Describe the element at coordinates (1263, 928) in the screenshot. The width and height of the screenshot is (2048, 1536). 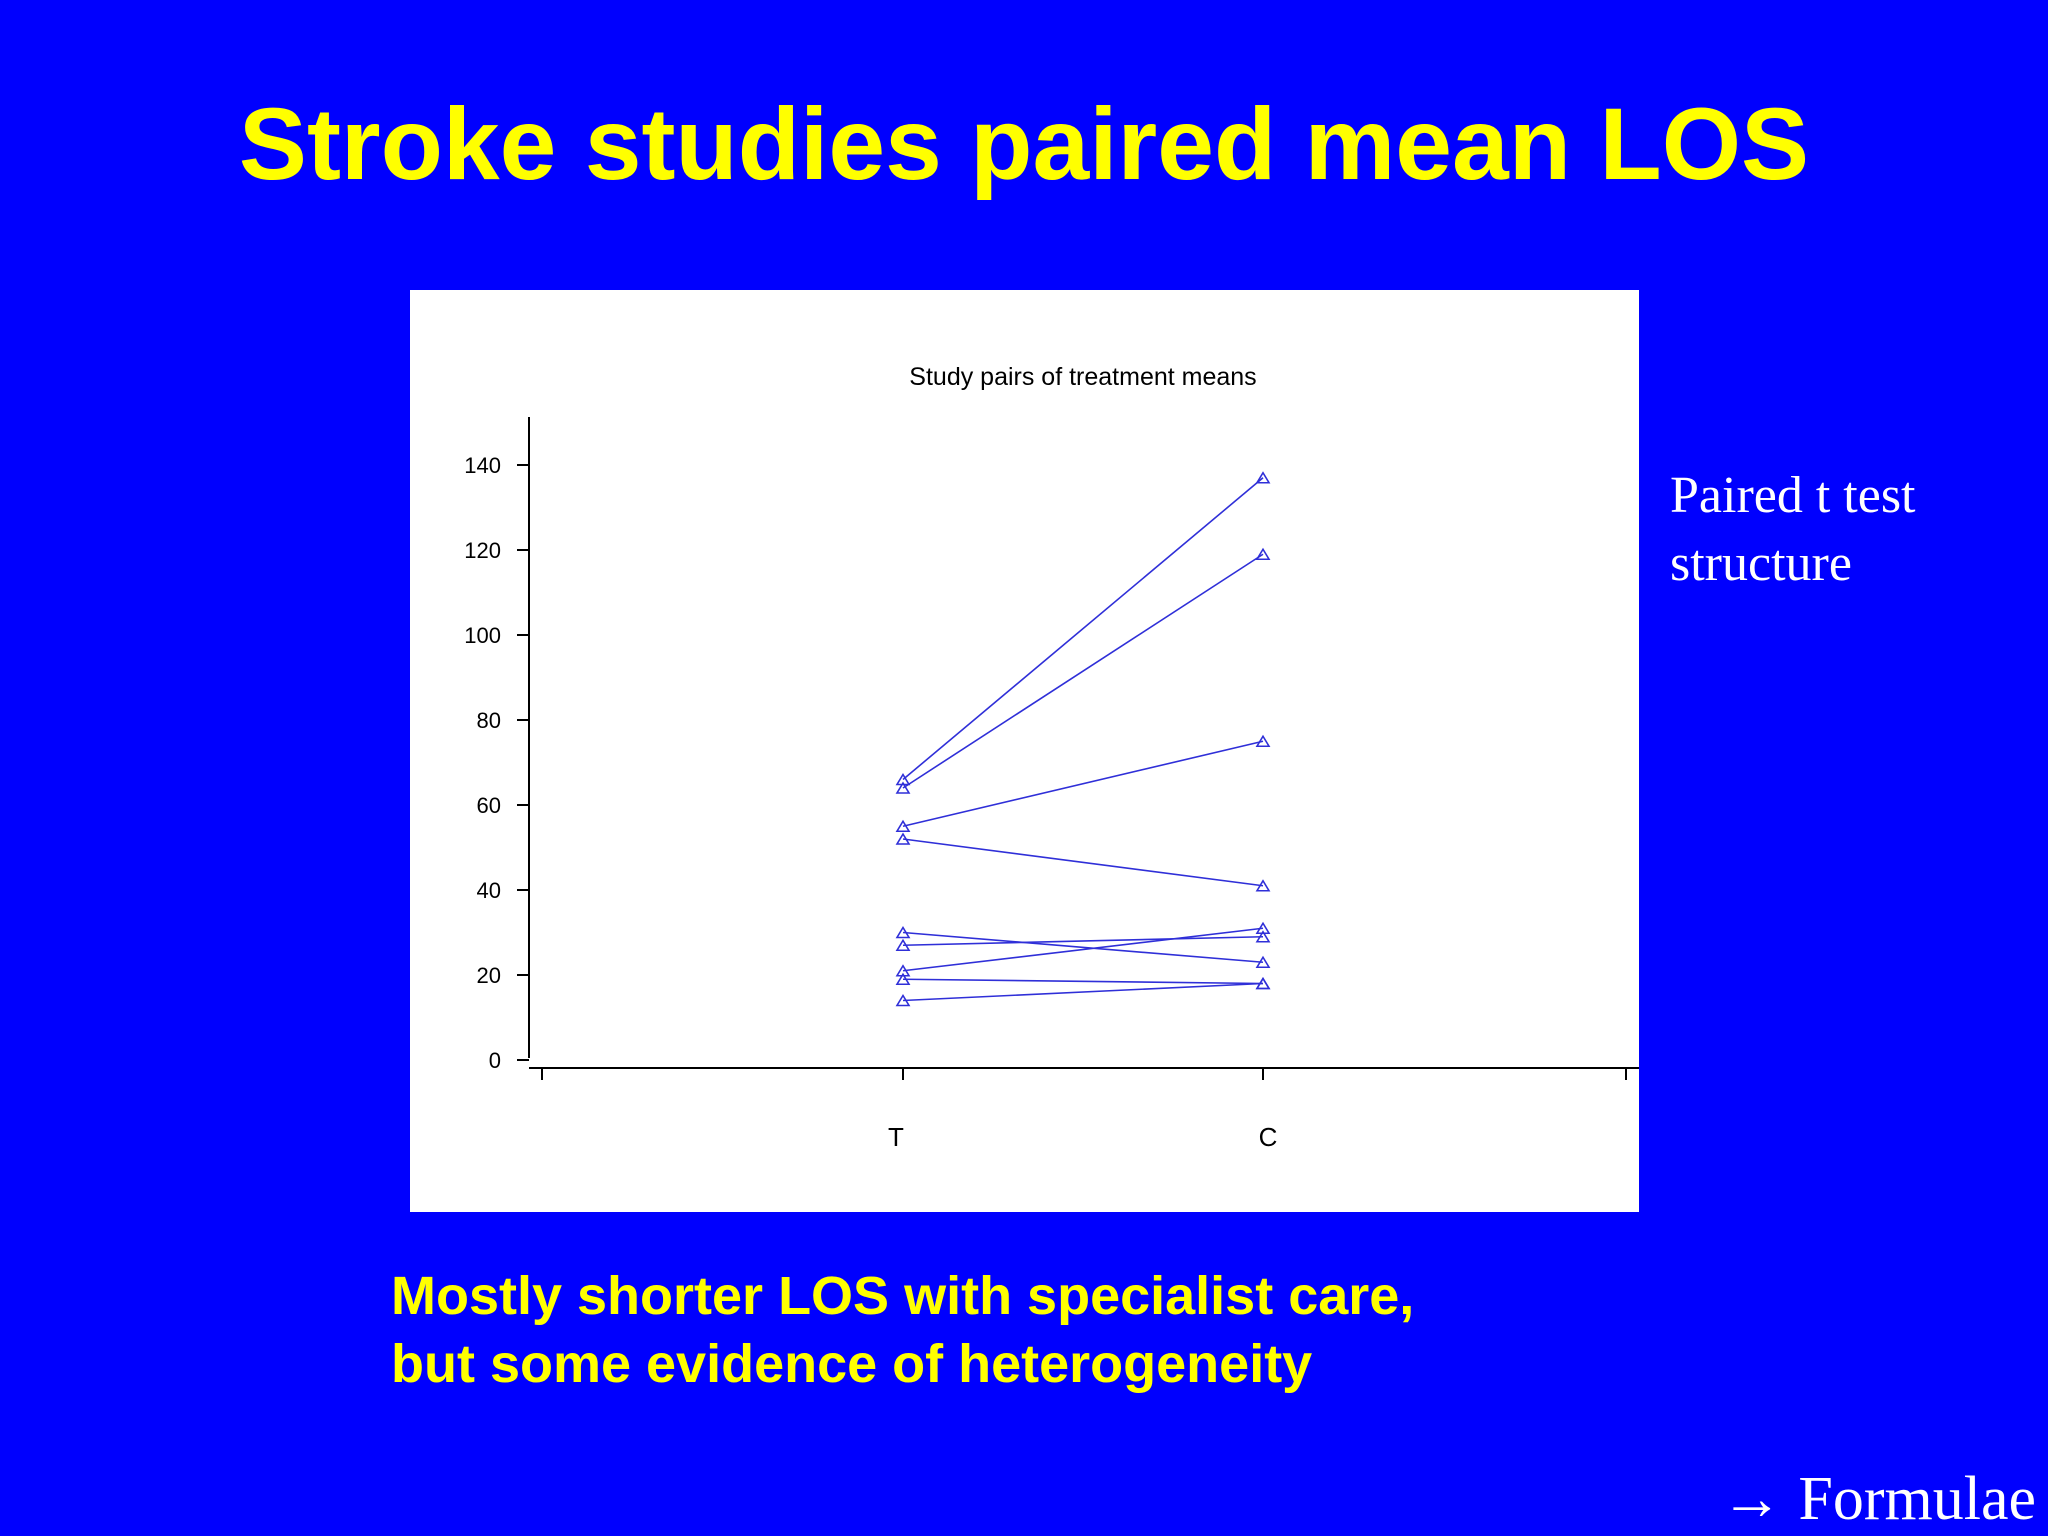
I see `pair-marker-7-C` at that location.